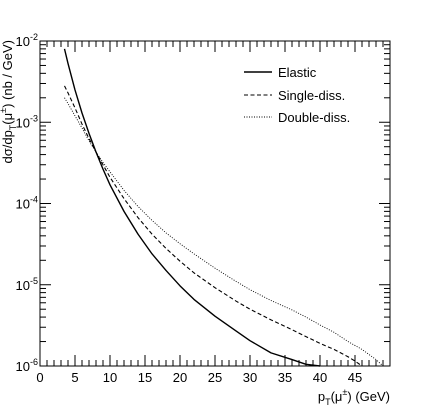 This screenshot has width=432, height=408. What do you see at coordinates (110, 377) in the screenshot?
I see `x-tick-label: 10` at bounding box center [110, 377].